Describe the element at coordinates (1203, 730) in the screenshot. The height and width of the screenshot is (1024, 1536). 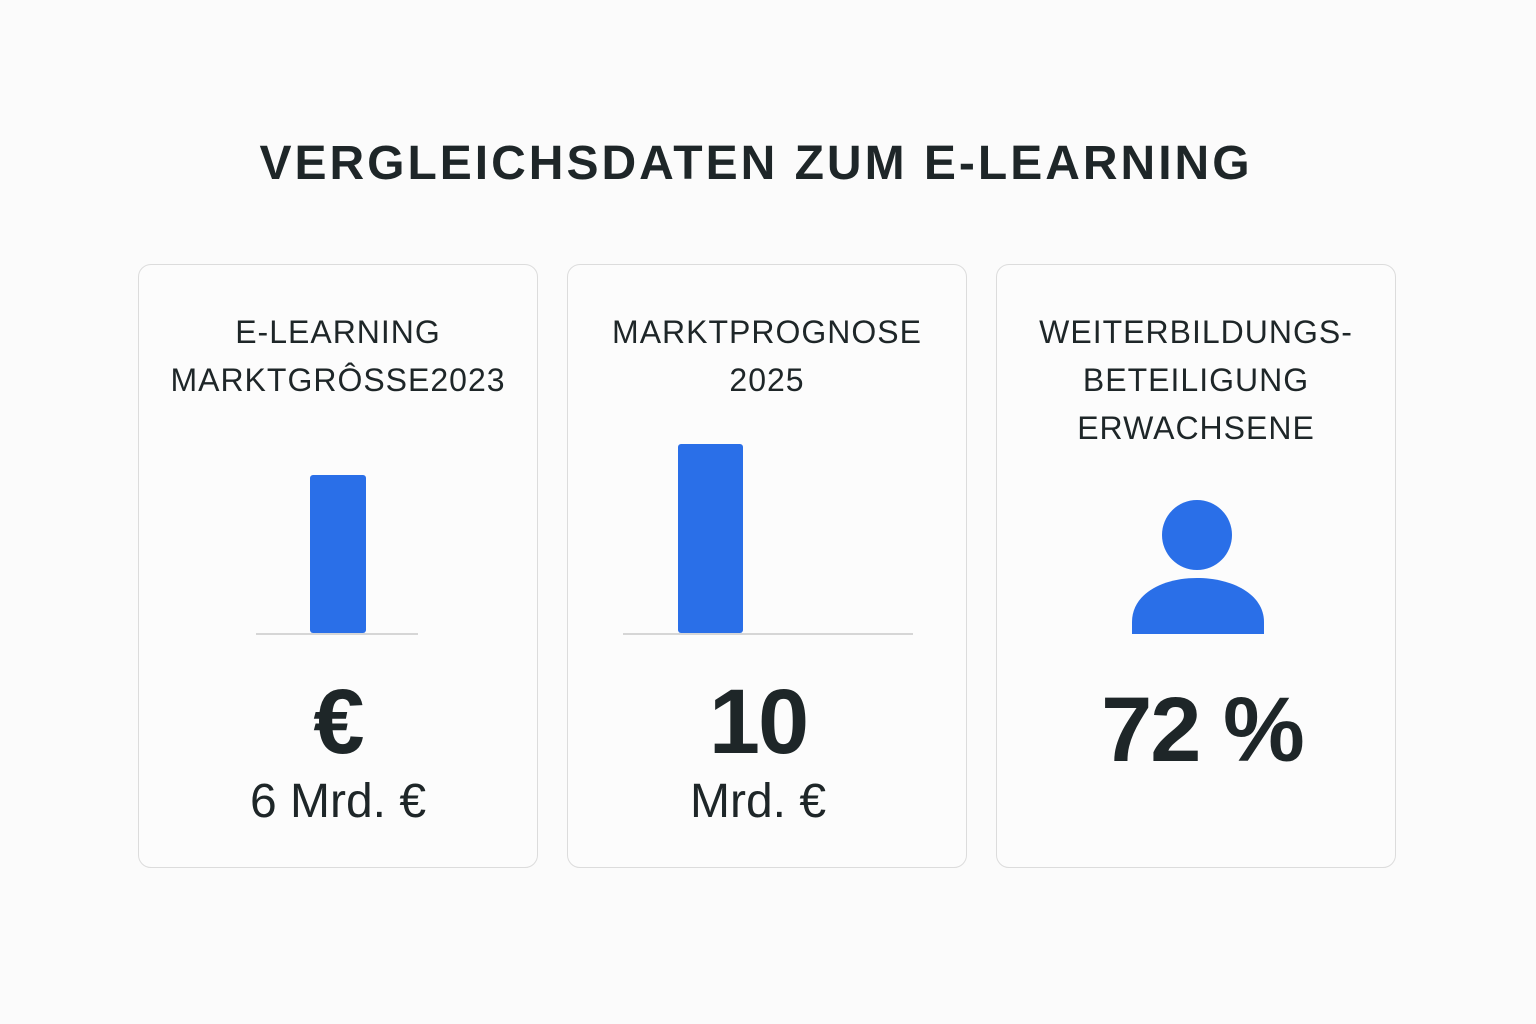
I see `card-big-value: 72 %` at that location.